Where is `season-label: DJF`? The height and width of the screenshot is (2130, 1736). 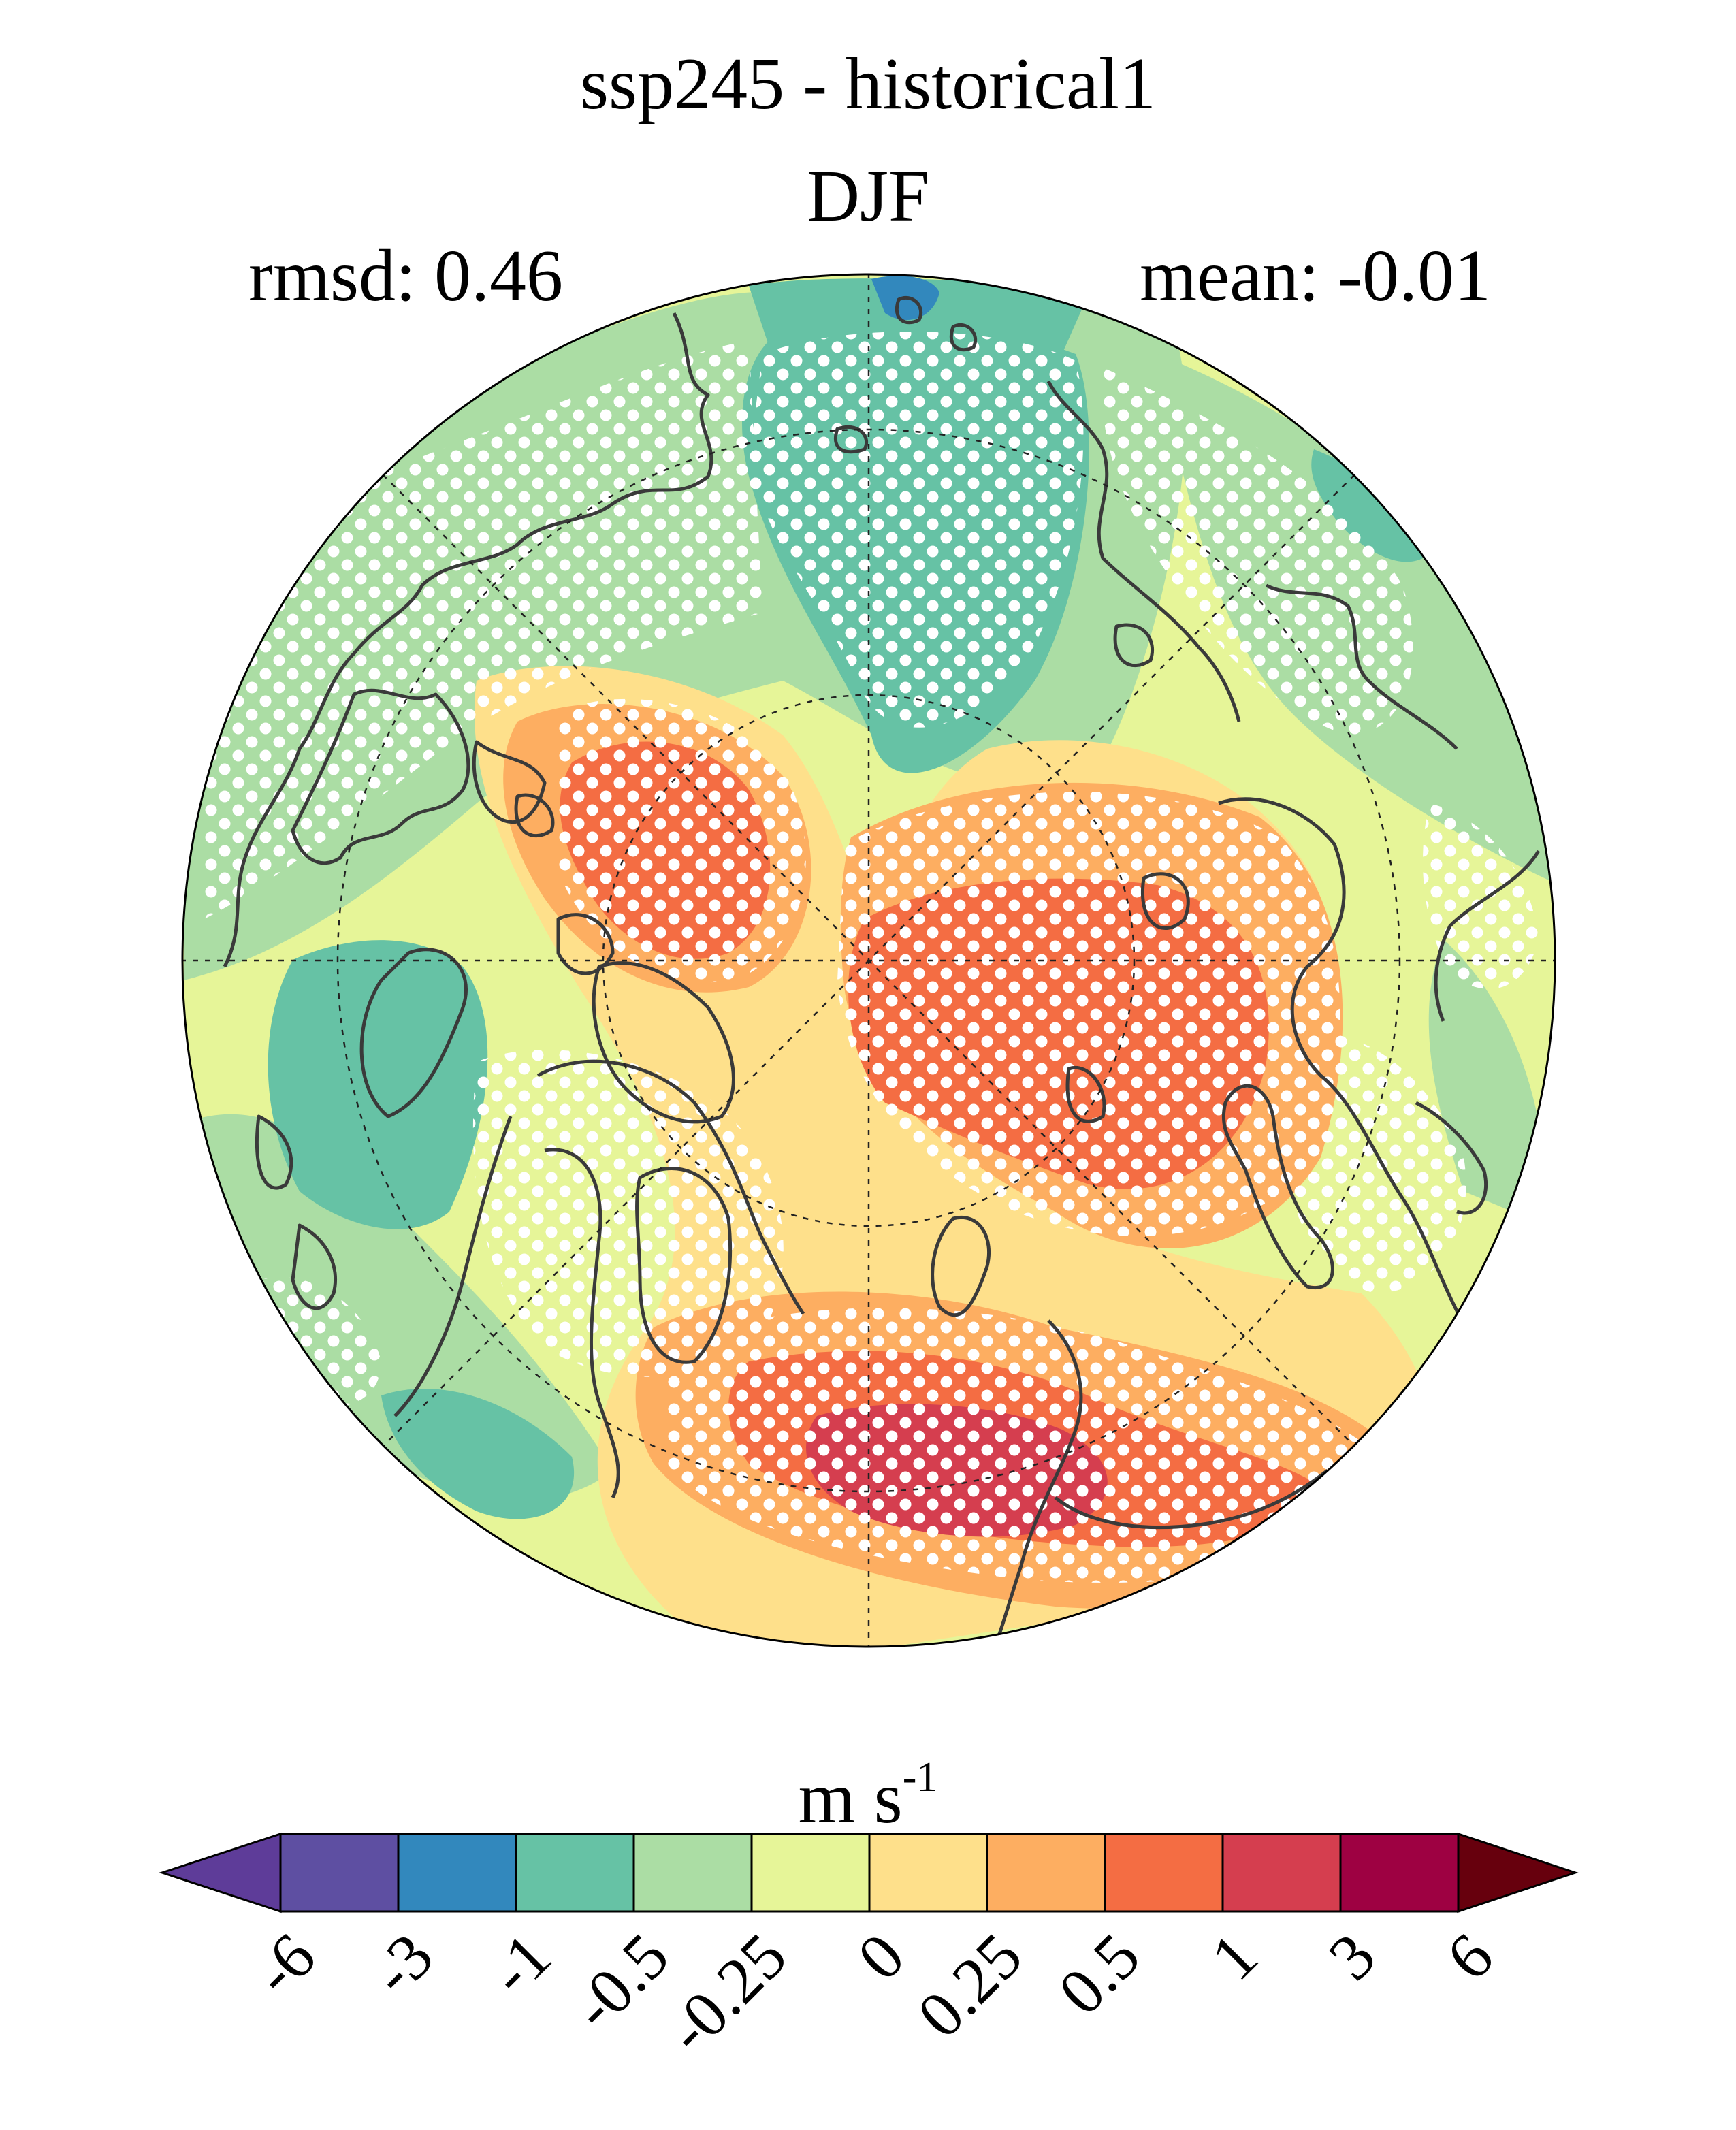
season-label: DJF is located at coordinates (868, 196).